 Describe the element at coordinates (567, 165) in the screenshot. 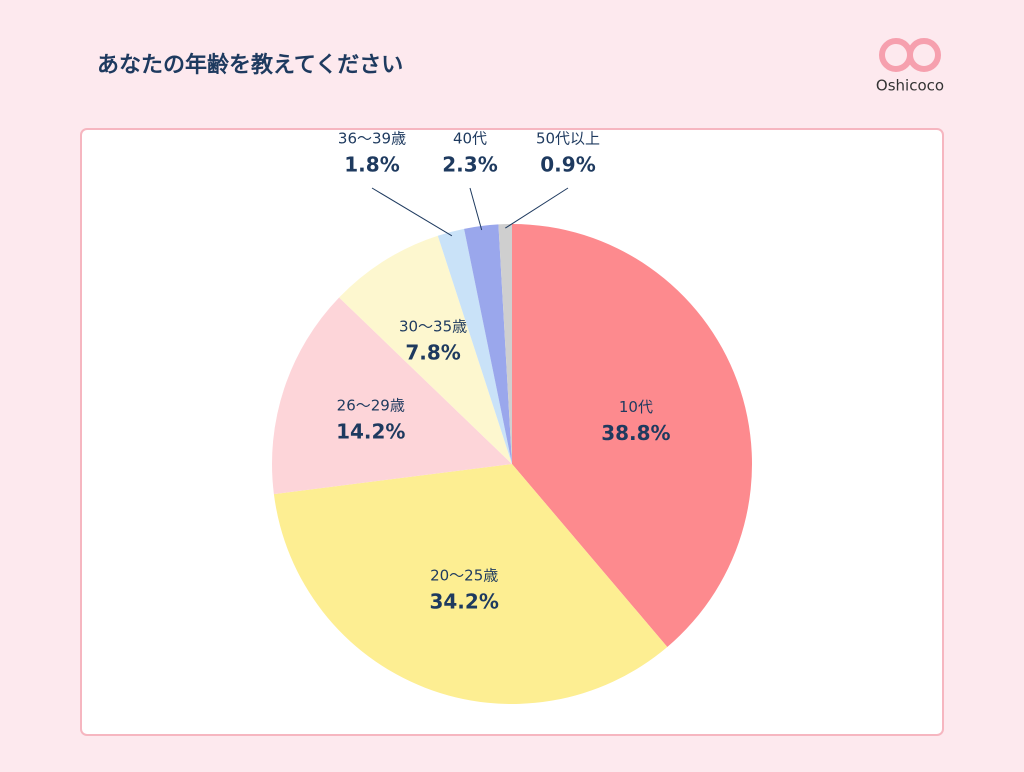

I see `slice-value: 0.9%` at that location.